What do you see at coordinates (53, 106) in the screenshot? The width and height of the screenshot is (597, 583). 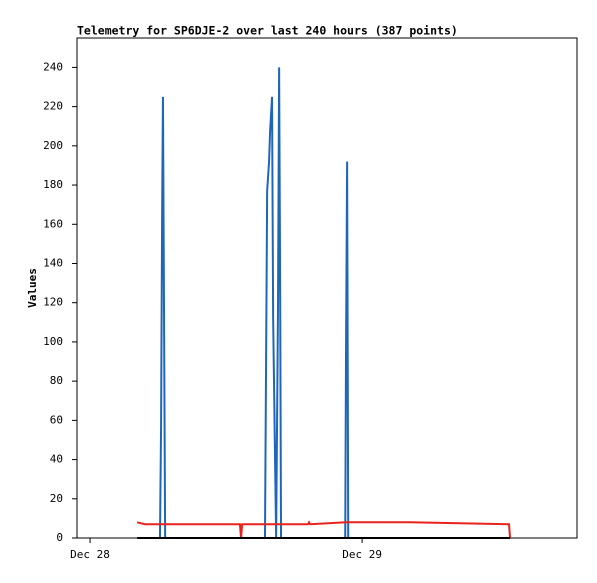 I see `y-tick-label: 220` at bounding box center [53, 106].